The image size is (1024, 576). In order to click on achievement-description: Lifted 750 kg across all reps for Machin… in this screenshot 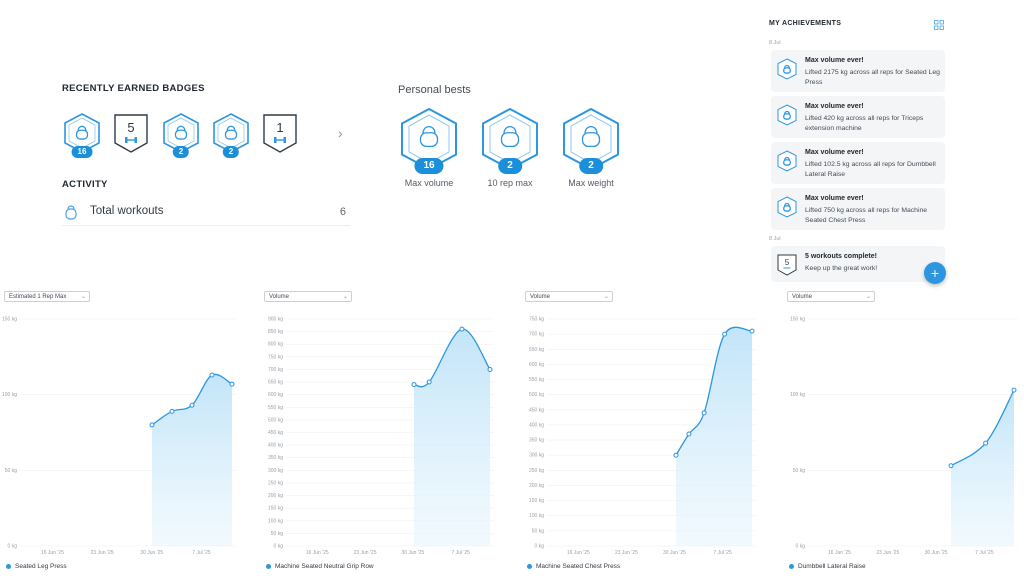, I will do `click(866, 215)`.